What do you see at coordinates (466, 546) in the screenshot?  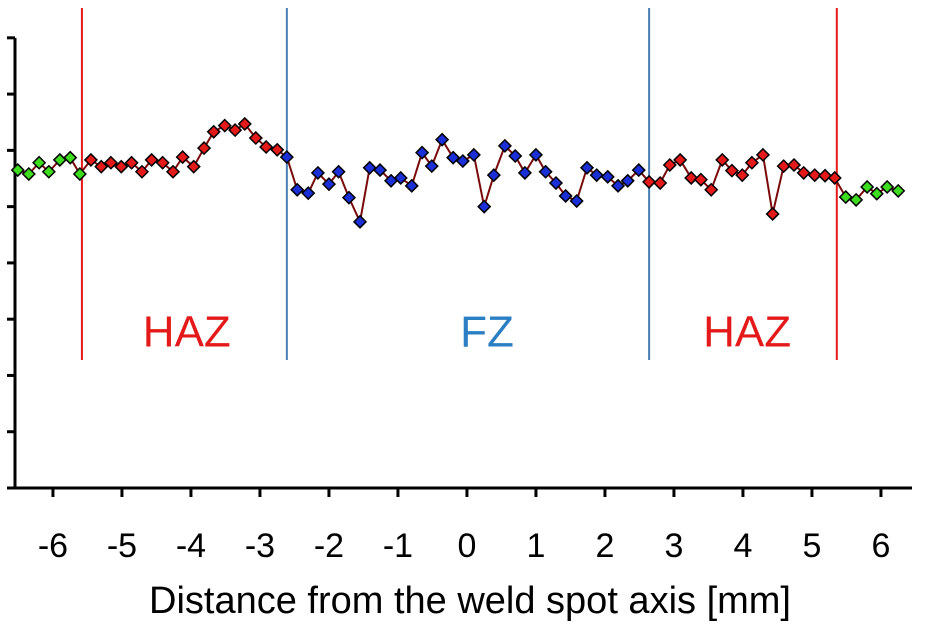 I see `x-tick-label: 0` at bounding box center [466, 546].